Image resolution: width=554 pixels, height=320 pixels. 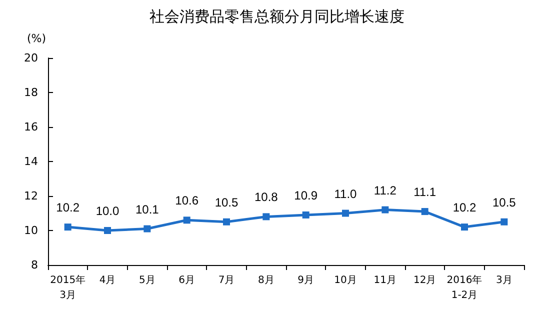 I want to click on data-label: 10.1, so click(x=147, y=209).